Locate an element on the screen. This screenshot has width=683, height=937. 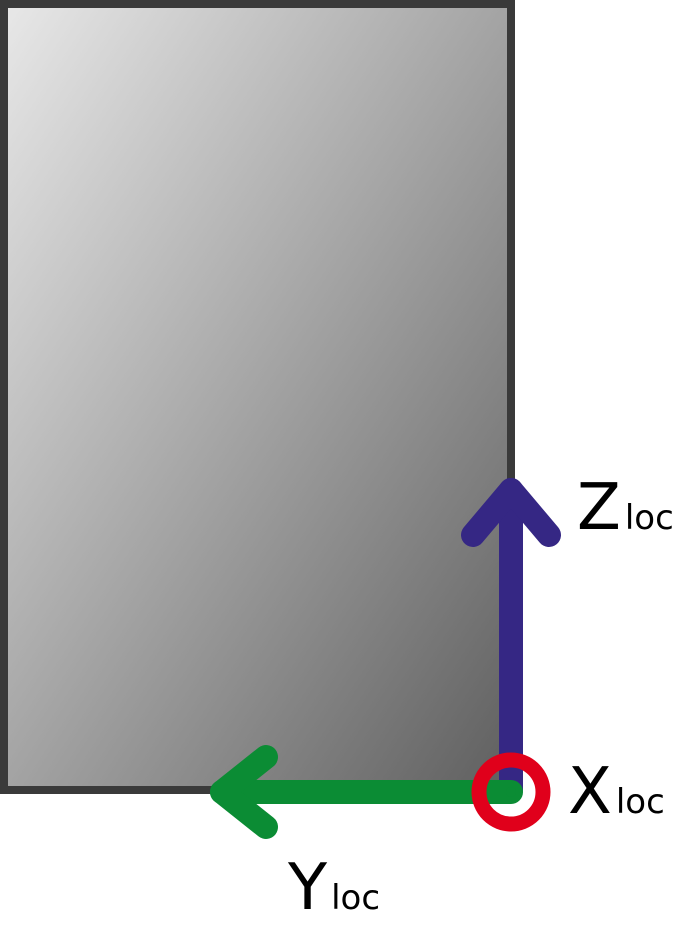
z-axis-subscript: loc is located at coordinates (649, 518).